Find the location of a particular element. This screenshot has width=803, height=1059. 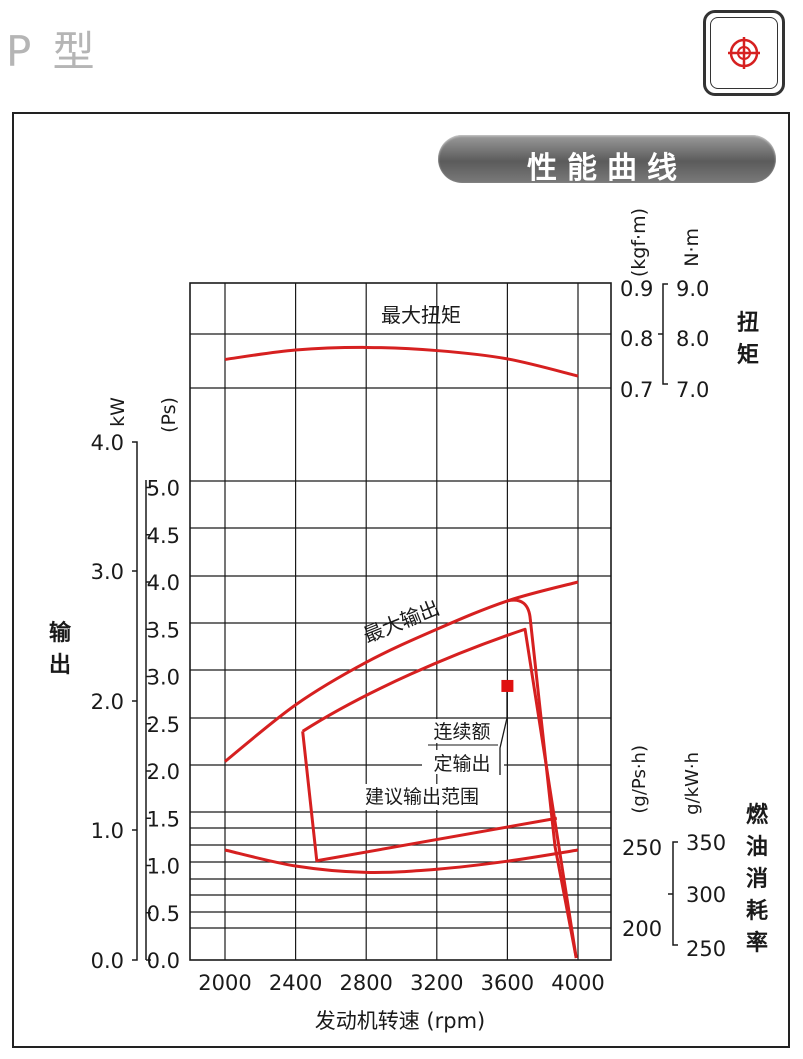

torque-unit-nm: N·m is located at coordinates (692, 247).